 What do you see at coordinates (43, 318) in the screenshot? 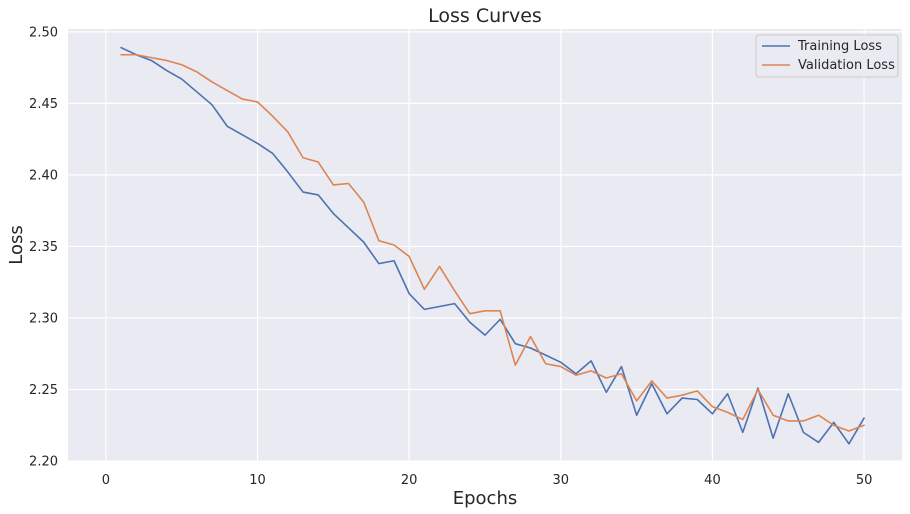
I see `y-tick-label: 2.30` at bounding box center [43, 318].